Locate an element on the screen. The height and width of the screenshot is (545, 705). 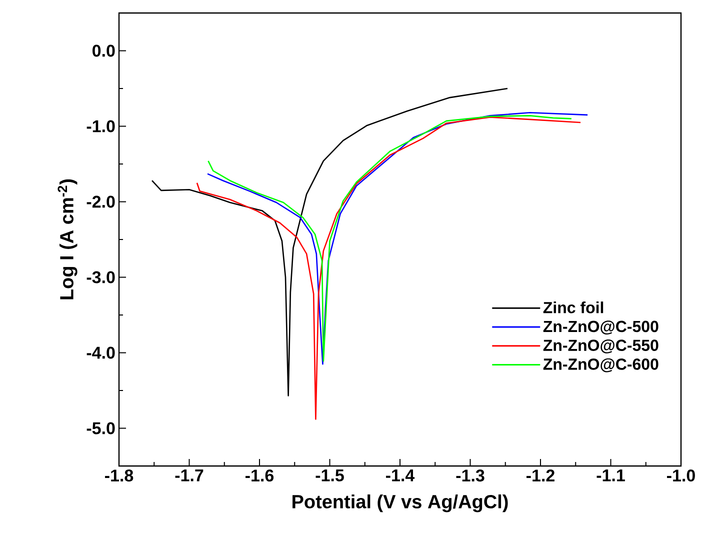
y-tick-label: 0.0 is located at coordinates (103, 50).